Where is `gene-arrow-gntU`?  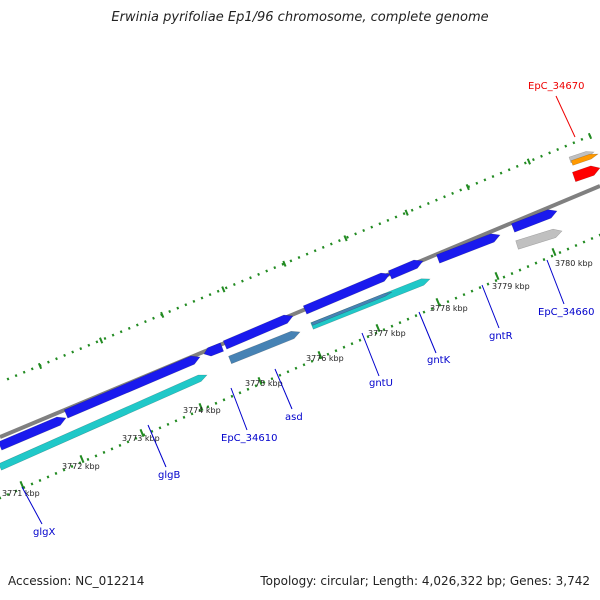 gene-arrow-gntU is located at coordinates (347, 292).